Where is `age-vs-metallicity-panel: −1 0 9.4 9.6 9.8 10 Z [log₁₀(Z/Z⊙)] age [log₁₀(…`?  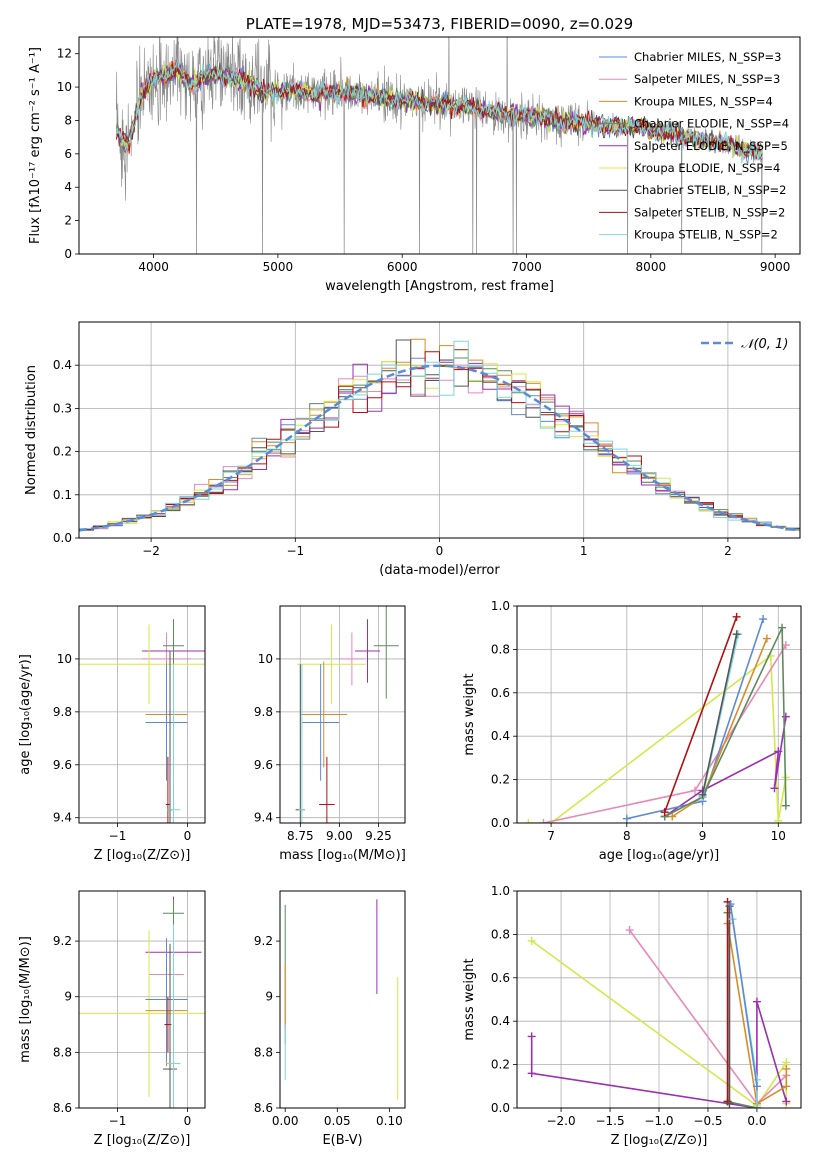
age-vs-metallicity-panel: −1 0 9.4 9.6 9.8 10 Z [log₁₀(Z/Z⊙)] age [log₁₀(… is located at coordinates (112, 734).